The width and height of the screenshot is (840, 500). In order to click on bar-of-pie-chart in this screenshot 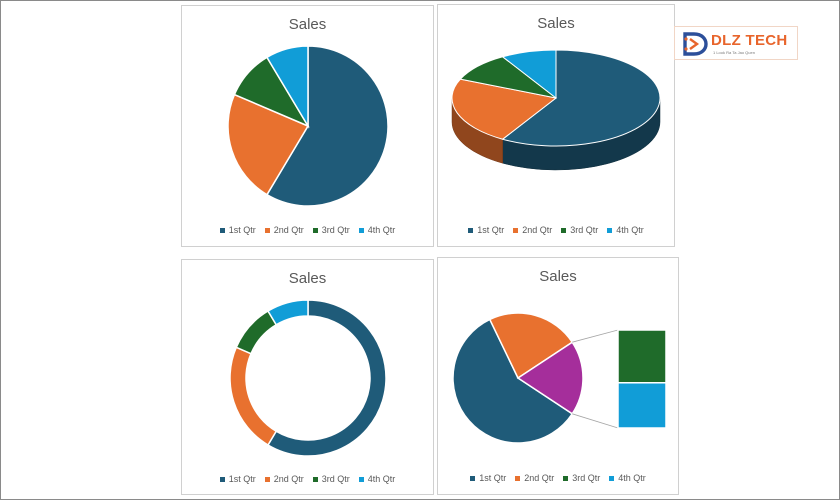, I will do `click(559, 378)`.